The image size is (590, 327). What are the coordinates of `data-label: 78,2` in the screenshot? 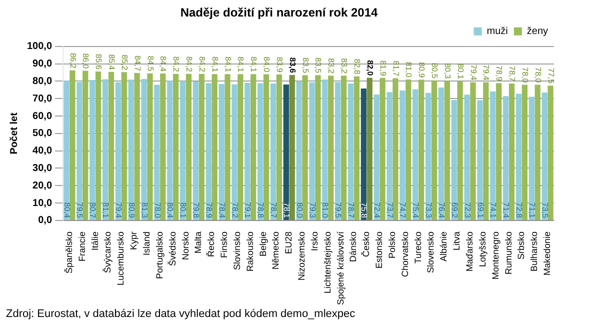 It's located at (235, 210).